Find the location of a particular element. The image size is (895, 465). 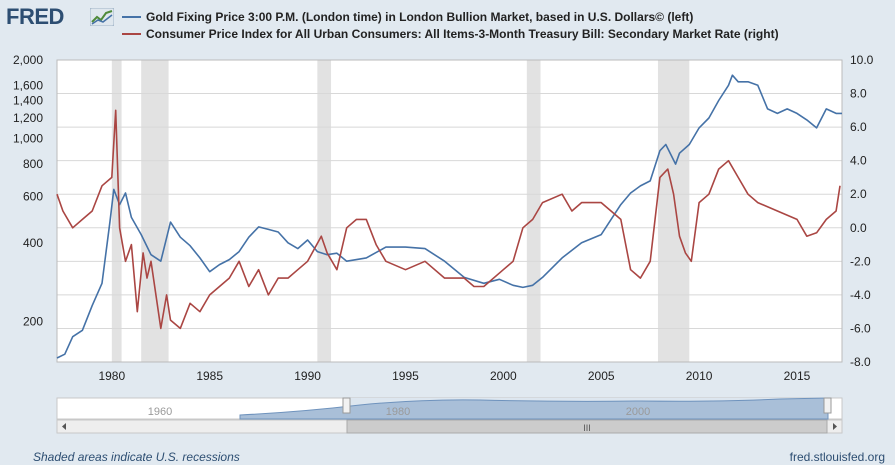

y-right-tick-label: 10.0 is located at coordinates (862, 60).